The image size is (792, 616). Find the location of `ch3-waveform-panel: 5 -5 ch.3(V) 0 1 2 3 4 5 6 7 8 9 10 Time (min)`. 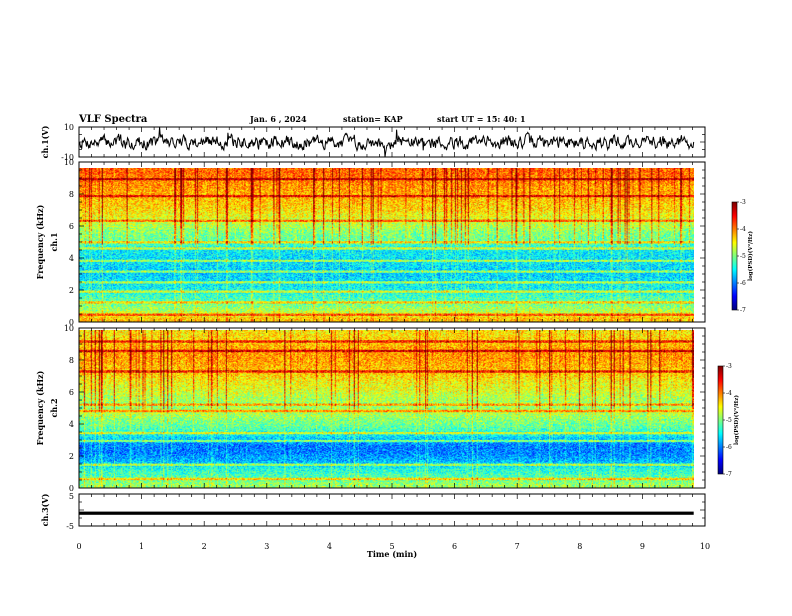

ch3-waveform-panel: 5 -5 ch.3(V) 0 1 2 3 4 5 6 7 8 9 10 Time (min) is located at coordinates (375, 525).